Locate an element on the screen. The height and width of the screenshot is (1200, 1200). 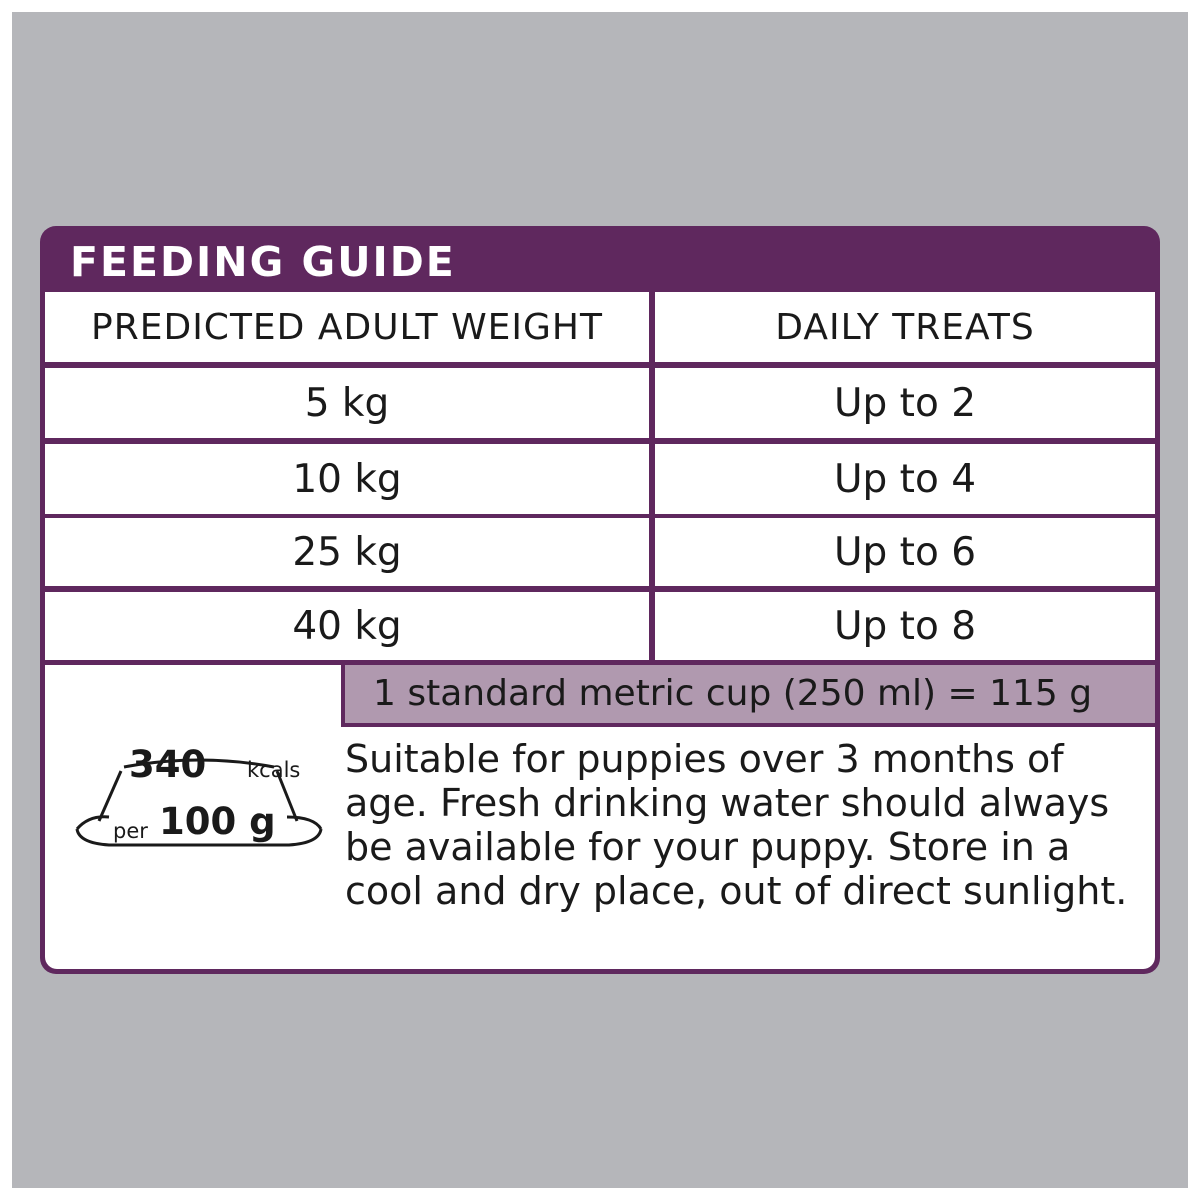
table-cell-treats: Up to 8 is located at coordinates (905, 626).